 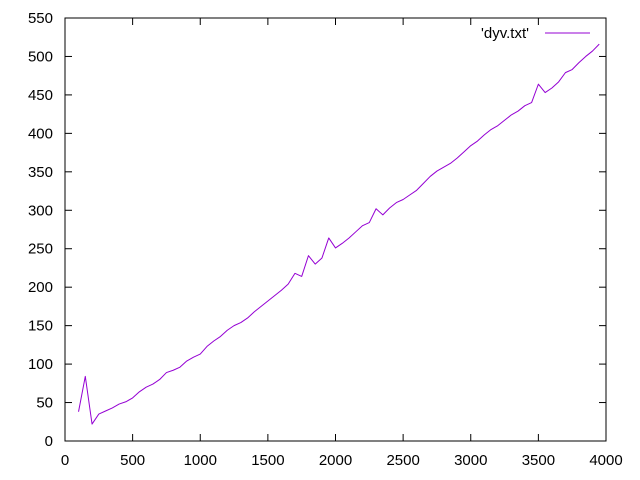 I want to click on y-tick-label: 300, so click(x=40, y=210).